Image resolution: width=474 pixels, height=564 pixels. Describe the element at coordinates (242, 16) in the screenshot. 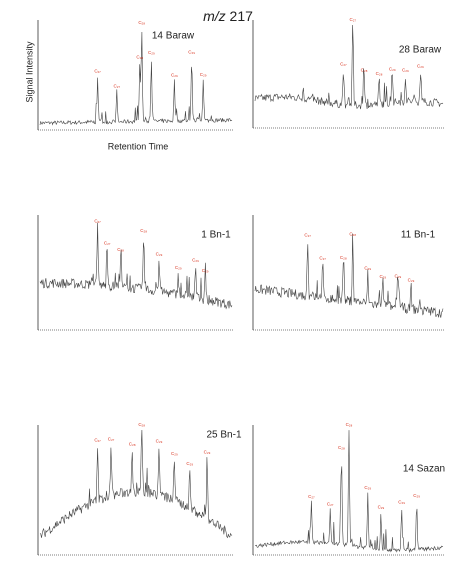

I see `title-rest: 217` at that location.